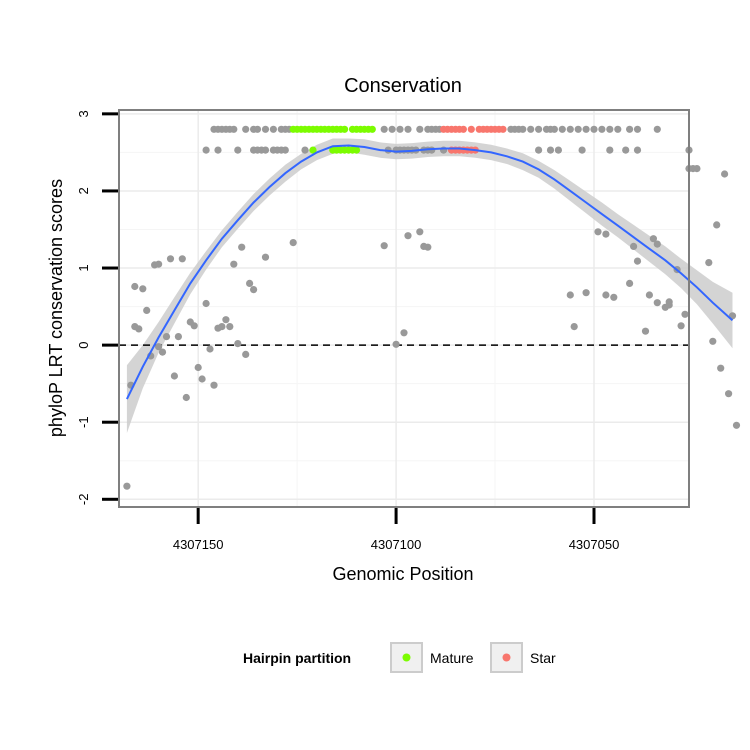 This screenshot has width=750, height=750. What do you see at coordinates (83, 500) in the screenshot?
I see `y-tick-label: -2` at bounding box center [83, 500].